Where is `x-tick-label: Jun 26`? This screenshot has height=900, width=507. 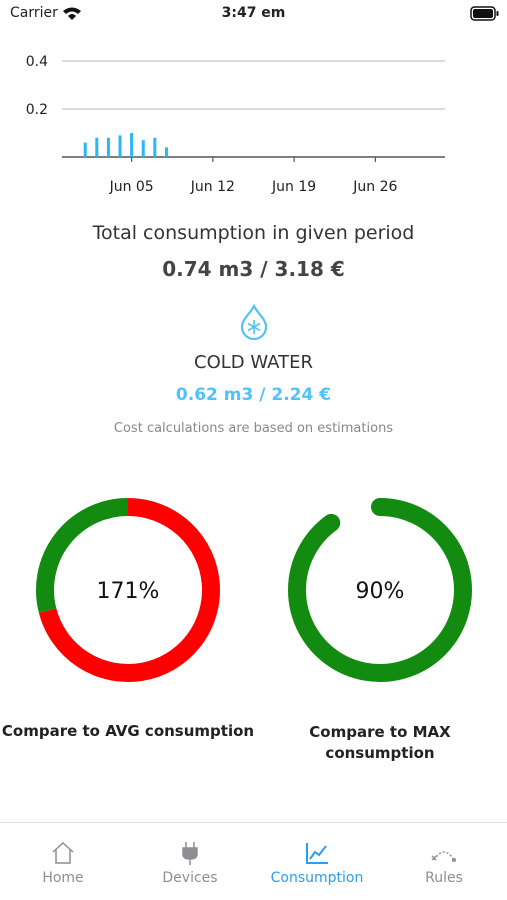 x-tick-label: Jun 26 is located at coordinates (374, 187).